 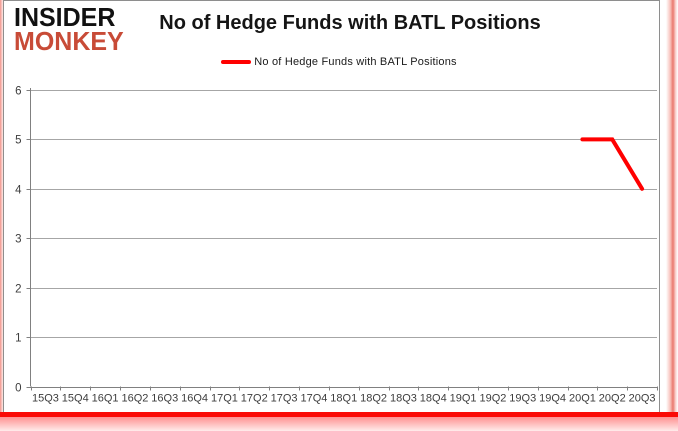 What do you see at coordinates (18, 290) in the screenshot?
I see `svg-text: 2` at bounding box center [18, 290].